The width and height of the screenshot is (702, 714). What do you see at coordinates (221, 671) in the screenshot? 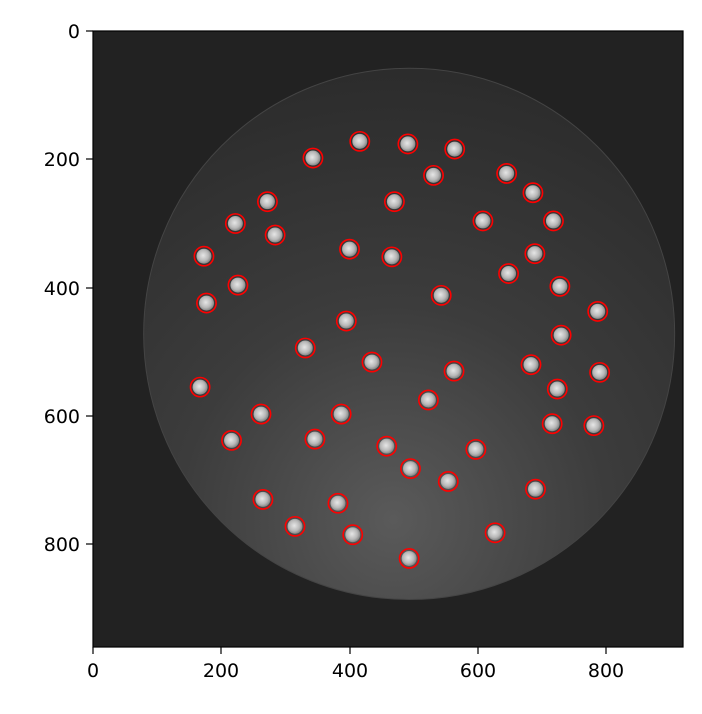
I see `x-tick-label: 200` at bounding box center [221, 671].